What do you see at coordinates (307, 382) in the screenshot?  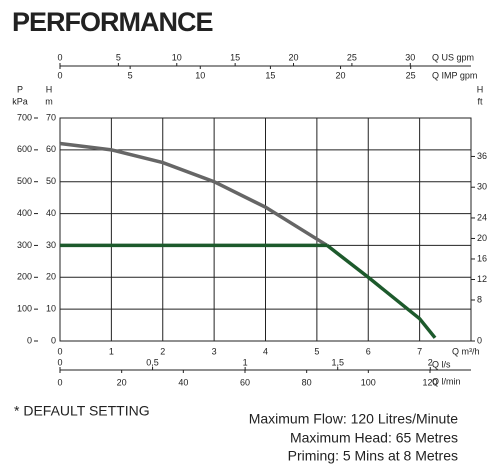 I see `tick-label: 80` at bounding box center [307, 382].